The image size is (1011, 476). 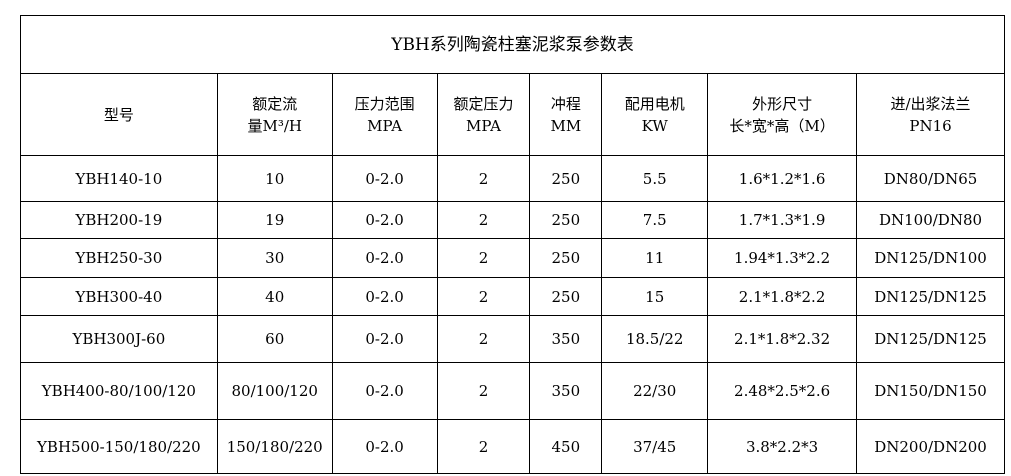 I want to click on table-cell: DN200/DN200, so click(x=930, y=446).